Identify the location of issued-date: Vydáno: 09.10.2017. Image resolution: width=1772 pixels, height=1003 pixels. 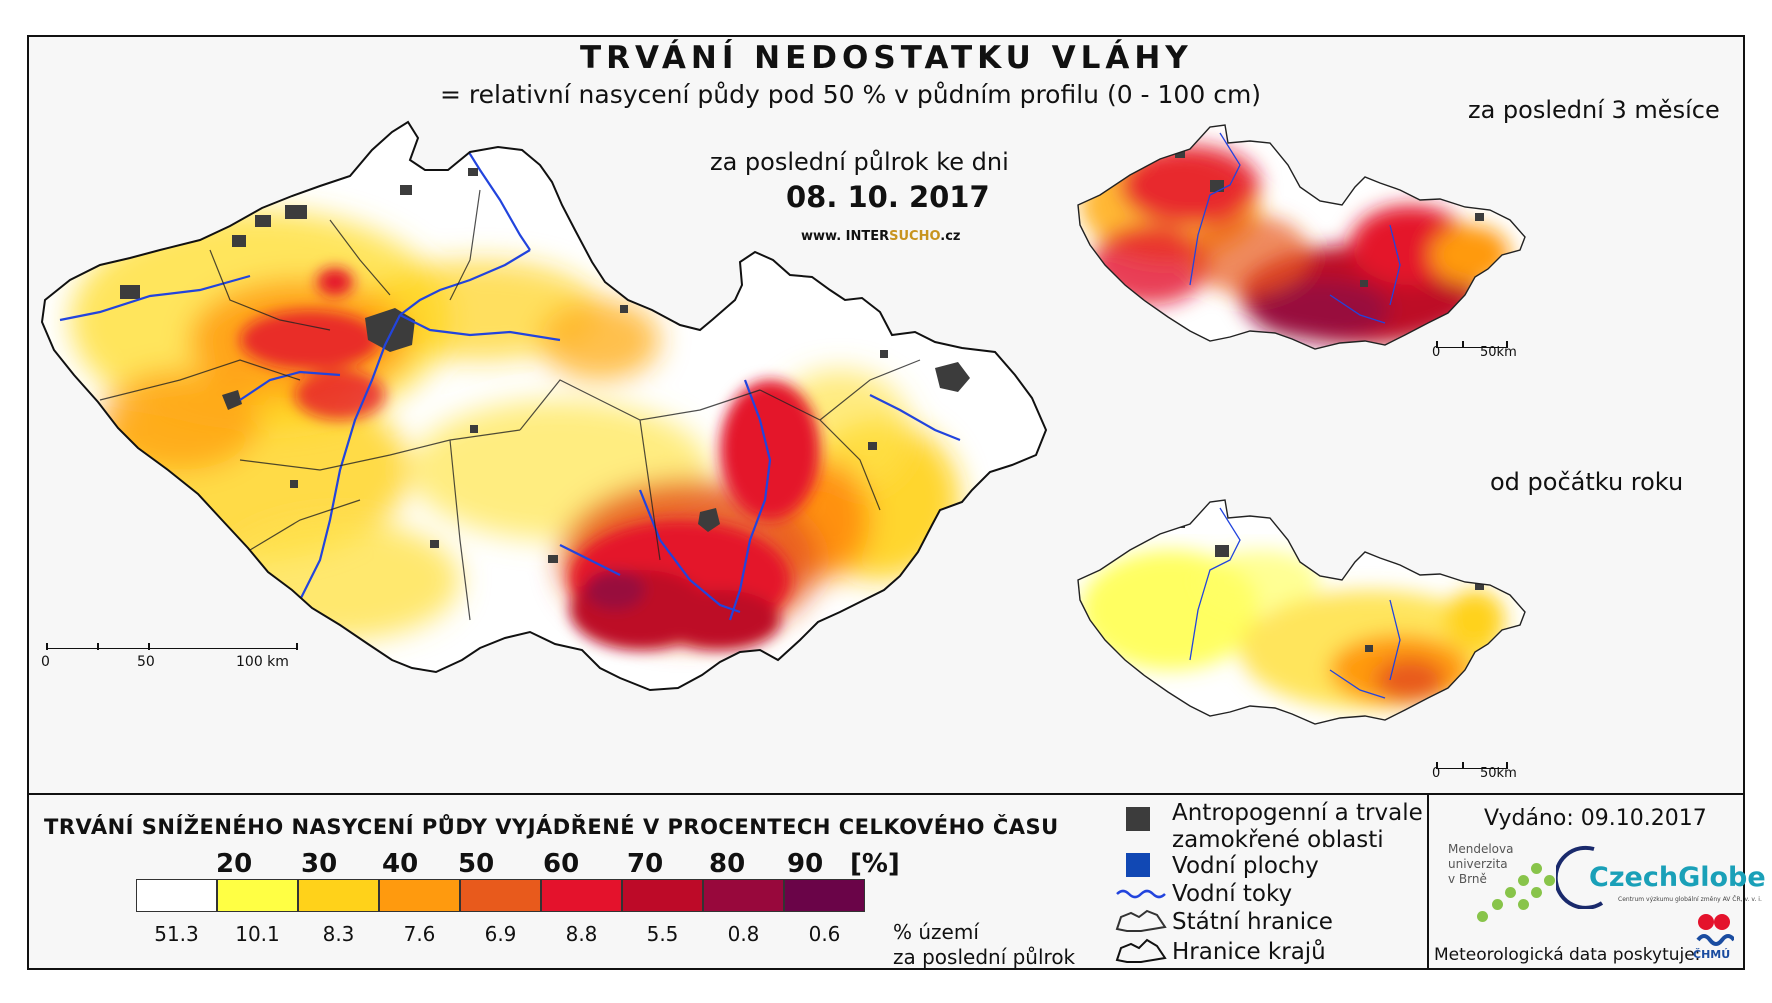
(1595, 818).